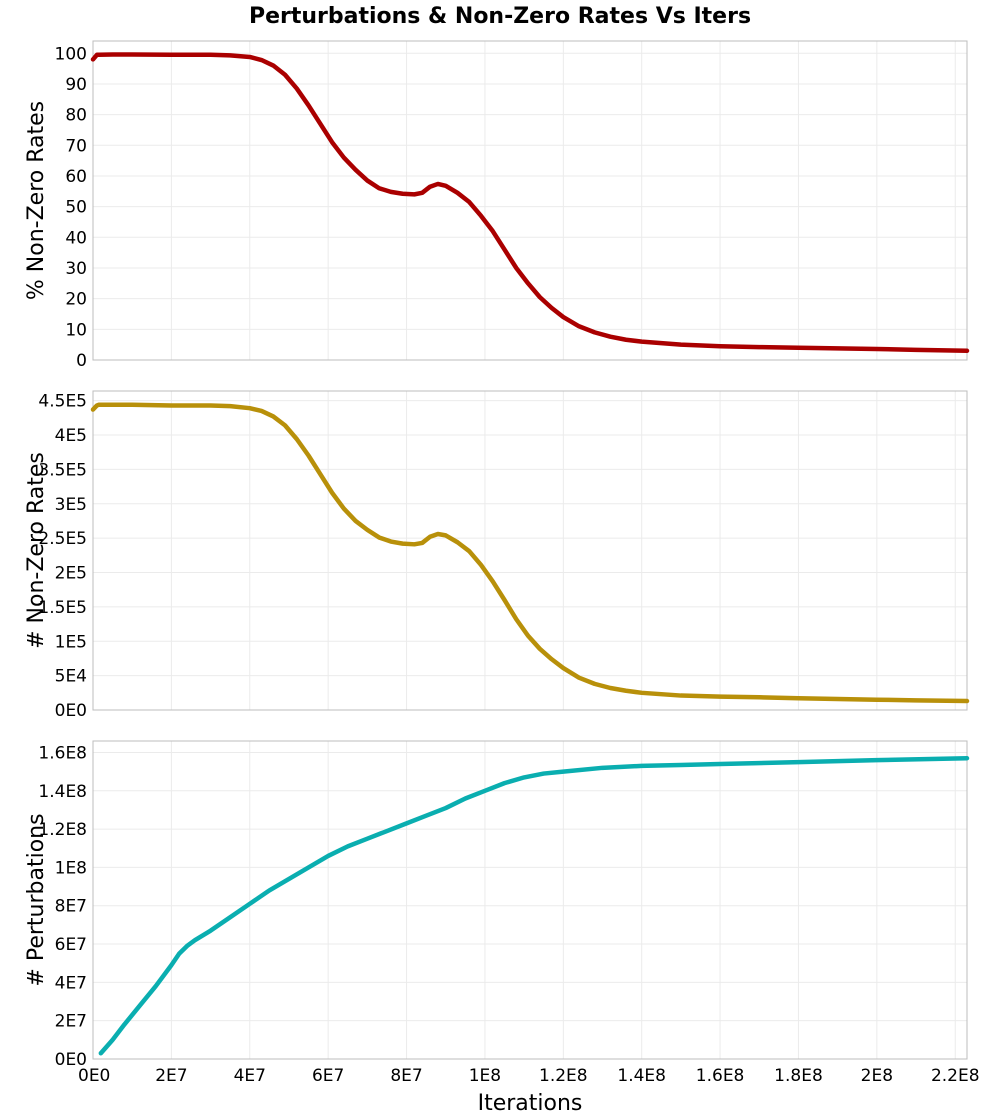  Describe the element at coordinates (62, 792) in the screenshot. I see `y-tick-label: 1.4E8` at that location.